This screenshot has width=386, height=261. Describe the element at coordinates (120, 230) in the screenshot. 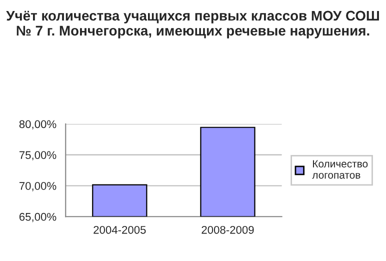

I see `x-tick-label: 2004-2005` at that location.